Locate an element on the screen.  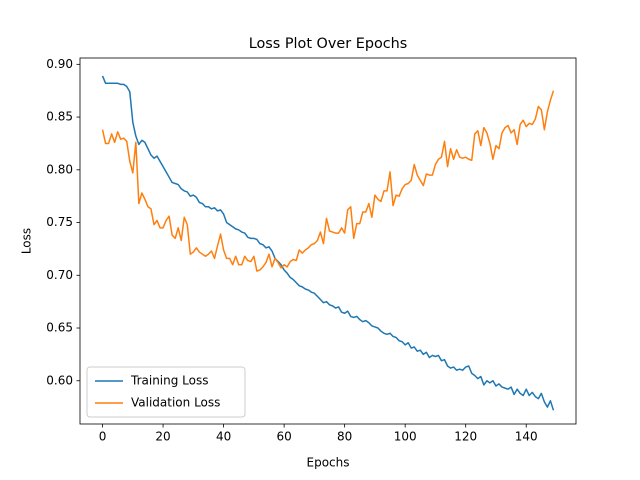
x-tick-label: 20 is located at coordinates (162, 437).